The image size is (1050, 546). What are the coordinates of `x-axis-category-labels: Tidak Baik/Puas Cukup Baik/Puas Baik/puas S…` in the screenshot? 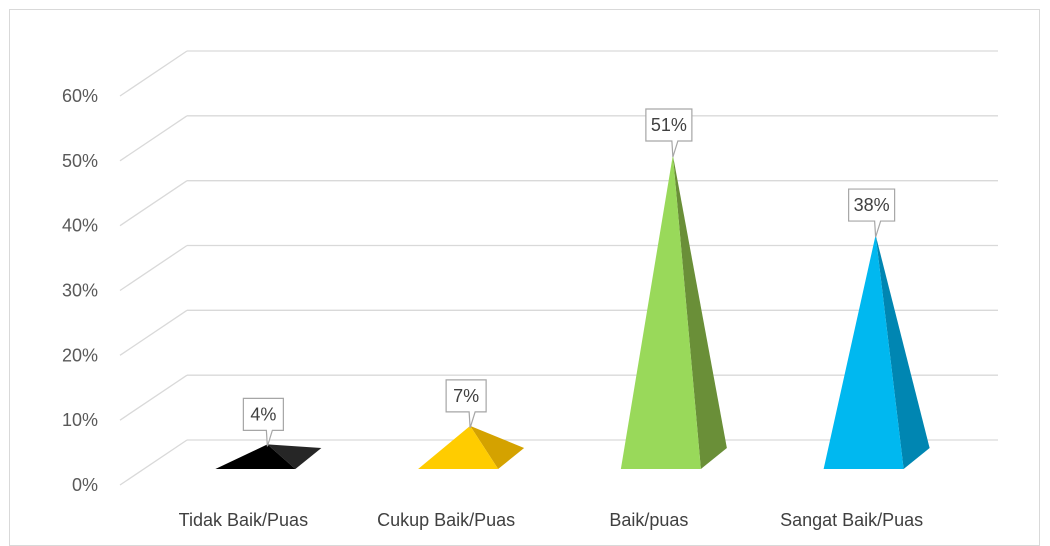 It's located at (551, 520).